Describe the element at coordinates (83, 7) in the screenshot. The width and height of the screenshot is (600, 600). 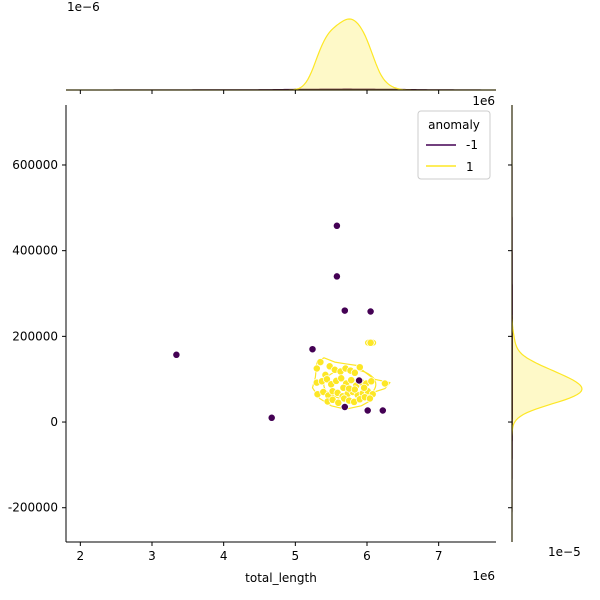
I see `top-marginal-offset-label: 1e−6` at that location.